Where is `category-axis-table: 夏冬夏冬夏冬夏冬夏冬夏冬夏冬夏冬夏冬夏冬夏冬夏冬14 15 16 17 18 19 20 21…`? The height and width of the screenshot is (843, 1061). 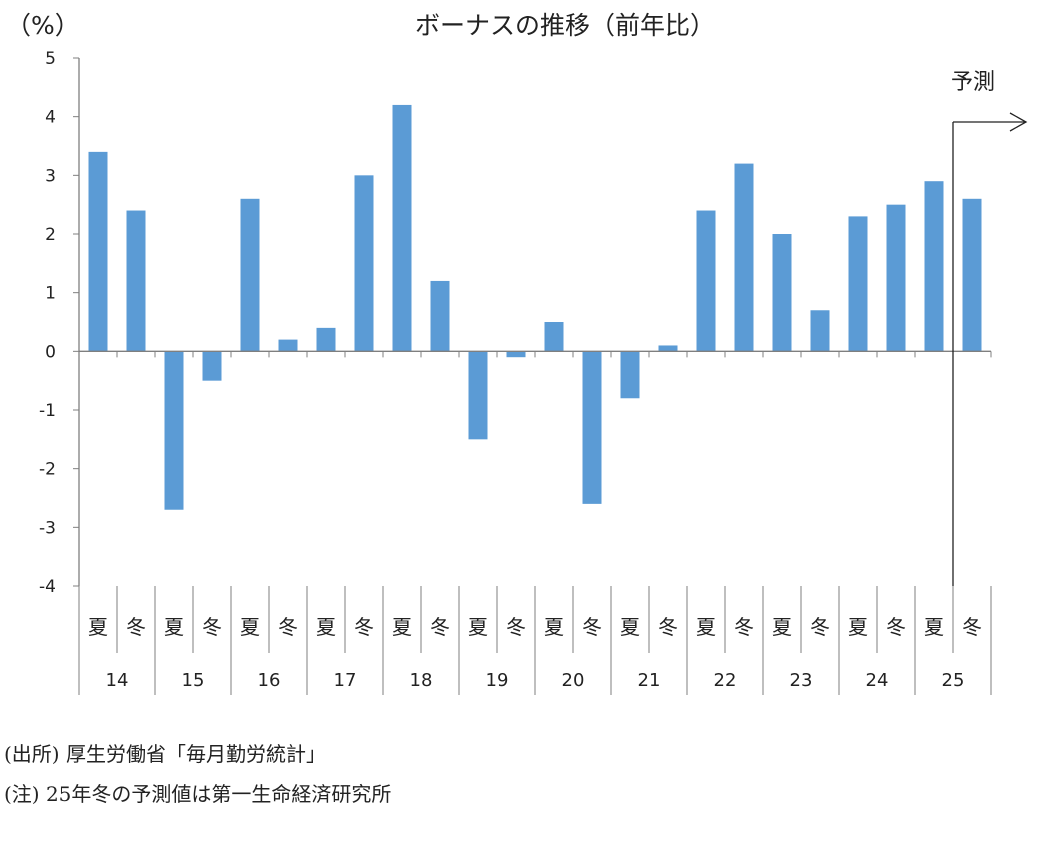 category-axis-table: 夏冬夏冬夏冬夏冬夏冬夏冬夏冬夏冬夏冬夏冬夏冬夏冬14 15 16 17 18 19 20 21… is located at coordinates (535, 640).